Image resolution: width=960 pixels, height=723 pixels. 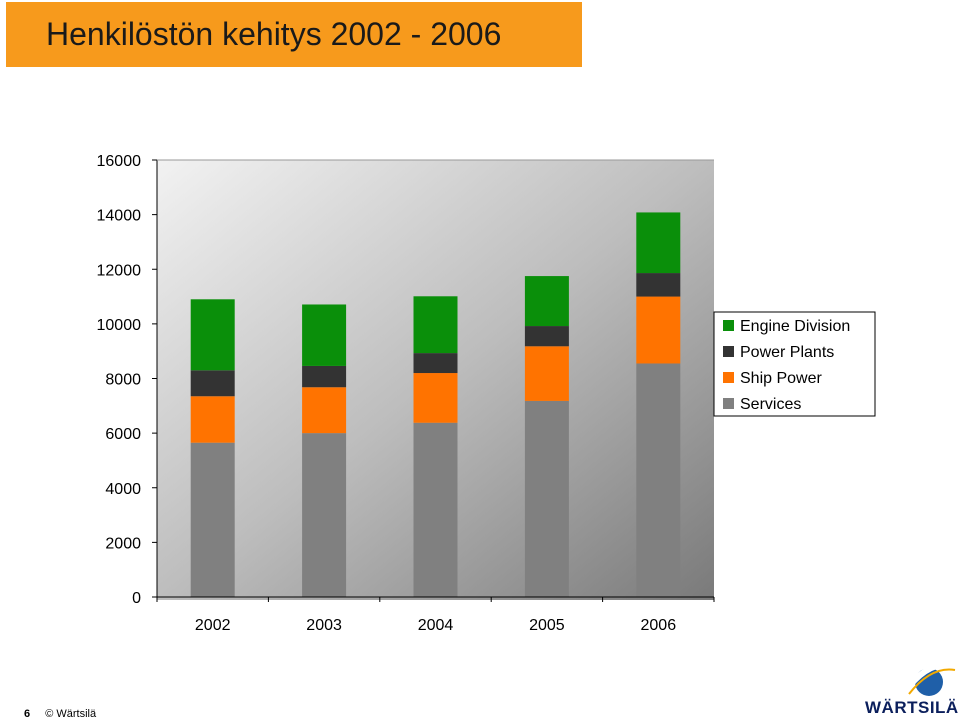 I want to click on wartsila-logo: WÄRTSILÄ, so click(x=912, y=688).